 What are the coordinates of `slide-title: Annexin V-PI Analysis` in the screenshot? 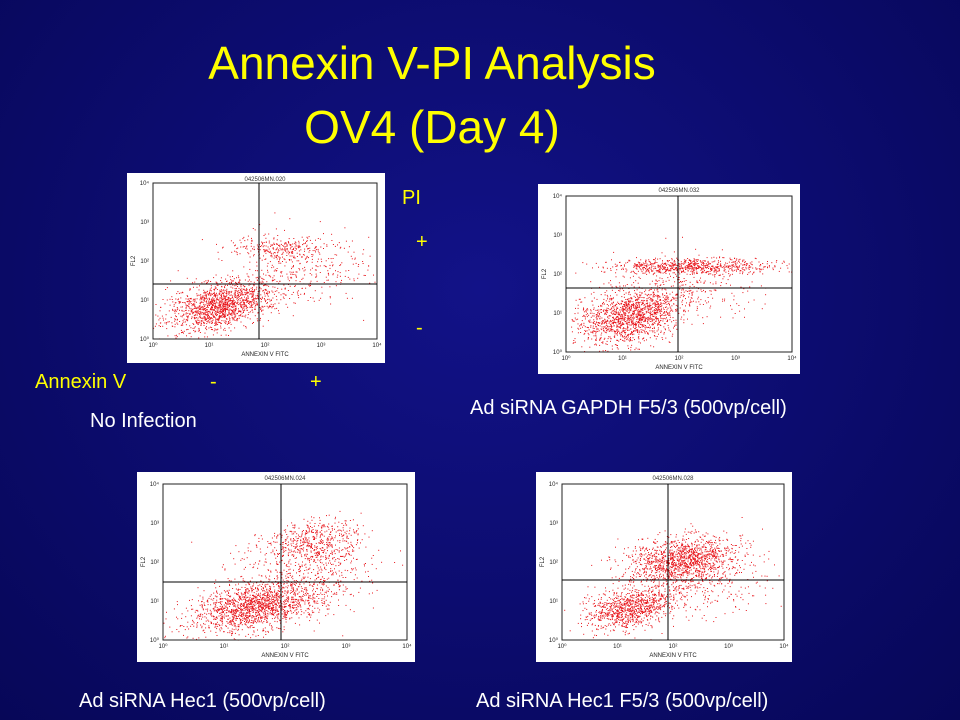 It's located at (432, 63).